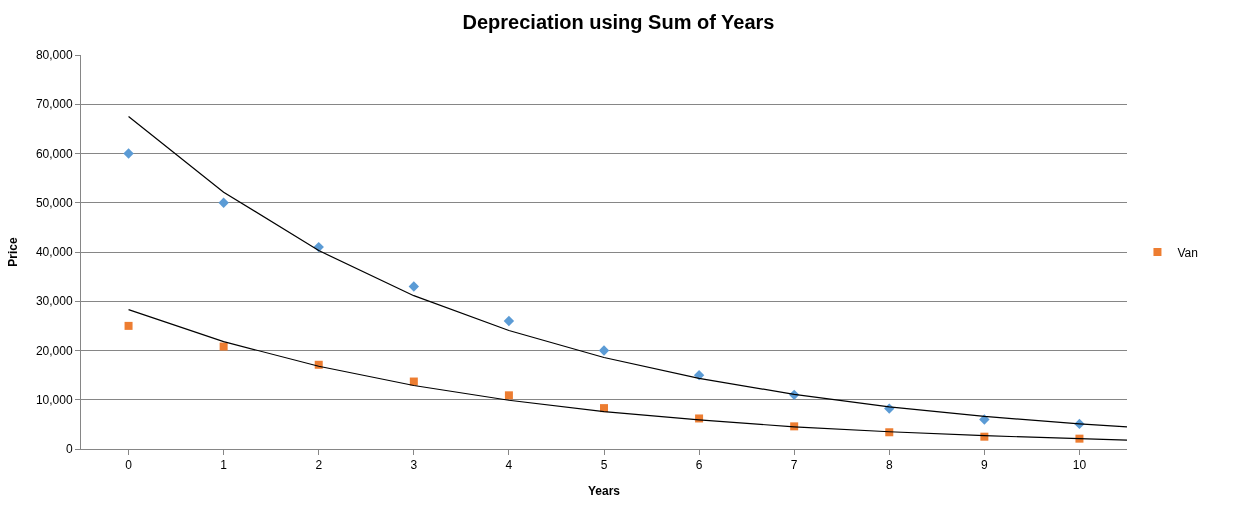 Image resolution: width=1237 pixels, height=508 pixels. What do you see at coordinates (319, 465) in the screenshot?
I see `x-tick-label: 2` at bounding box center [319, 465].